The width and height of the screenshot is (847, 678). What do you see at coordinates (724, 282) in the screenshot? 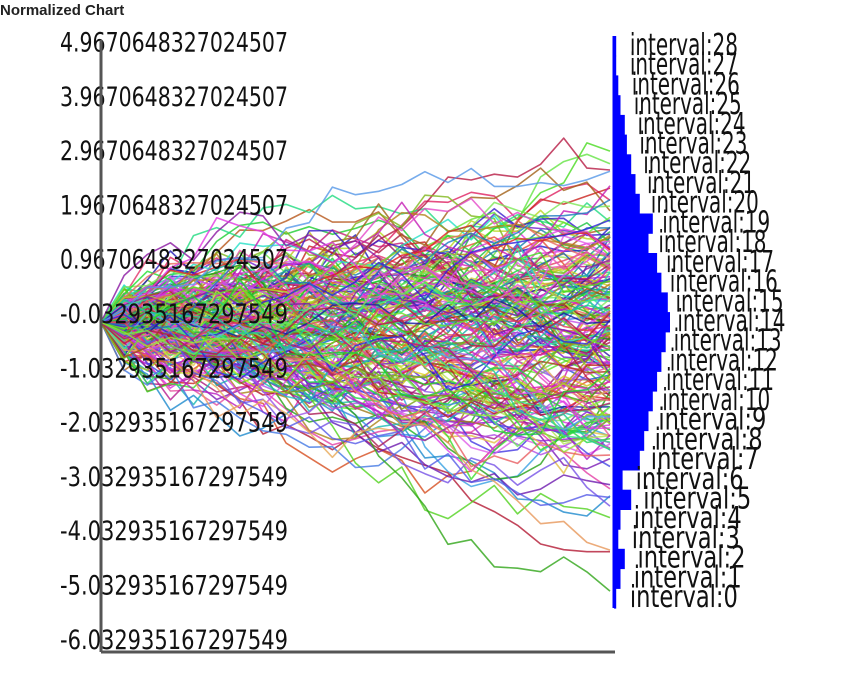
I see `interval-label: interval:16` at bounding box center [724, 282].